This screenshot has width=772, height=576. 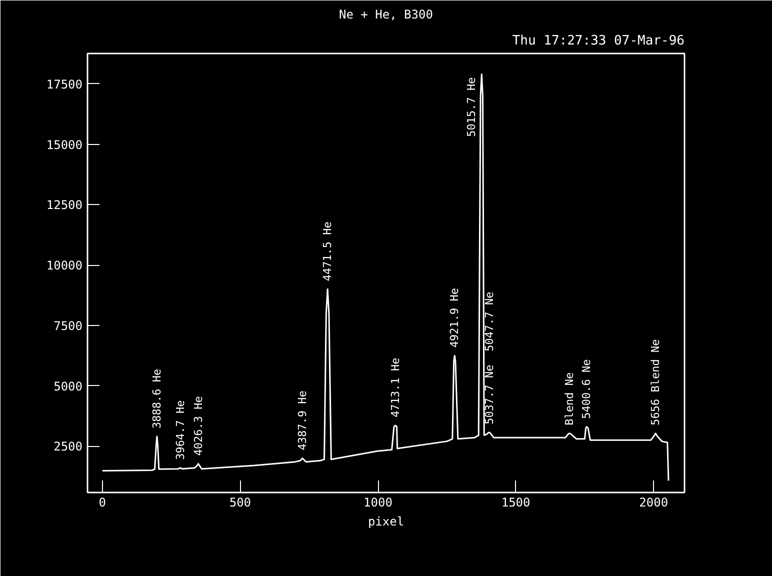 I want to click on x-axis-title: pixel, so click(x=386, y=521).